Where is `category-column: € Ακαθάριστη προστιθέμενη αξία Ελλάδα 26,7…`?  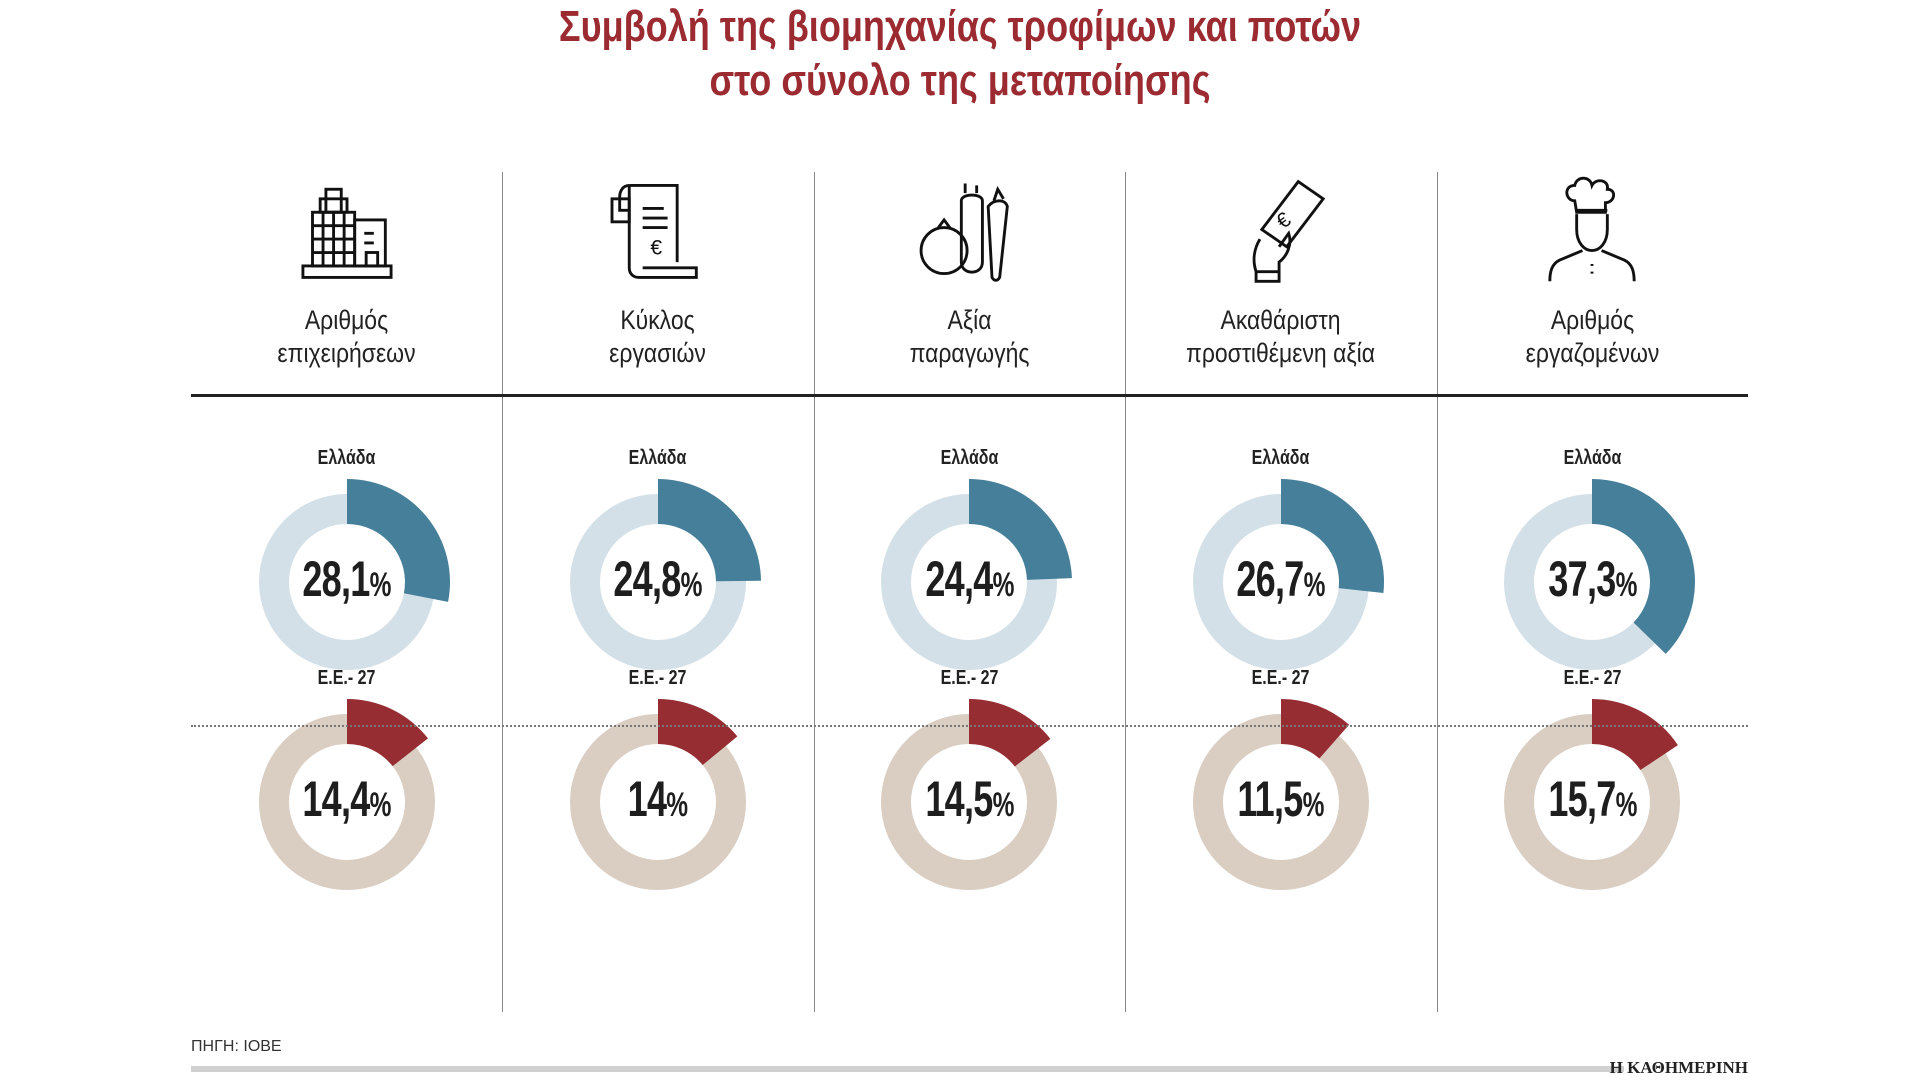 category-column: € Ακαθάριστη προστιθέμενη αξία Ελλάδα 26,7… is located at coordinates (1280, 592).